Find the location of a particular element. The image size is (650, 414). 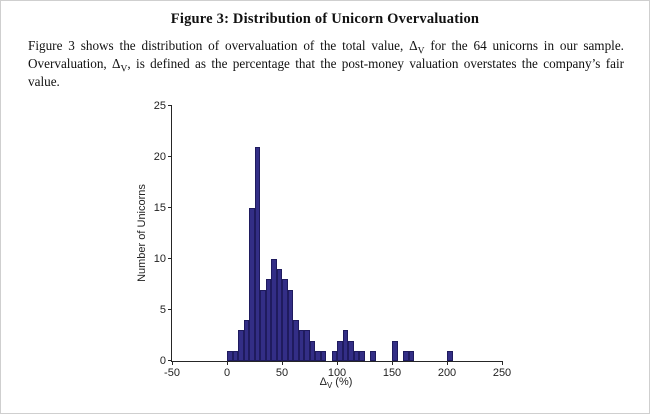

y-tick-label: 20 is located at coordinates (159, 157).